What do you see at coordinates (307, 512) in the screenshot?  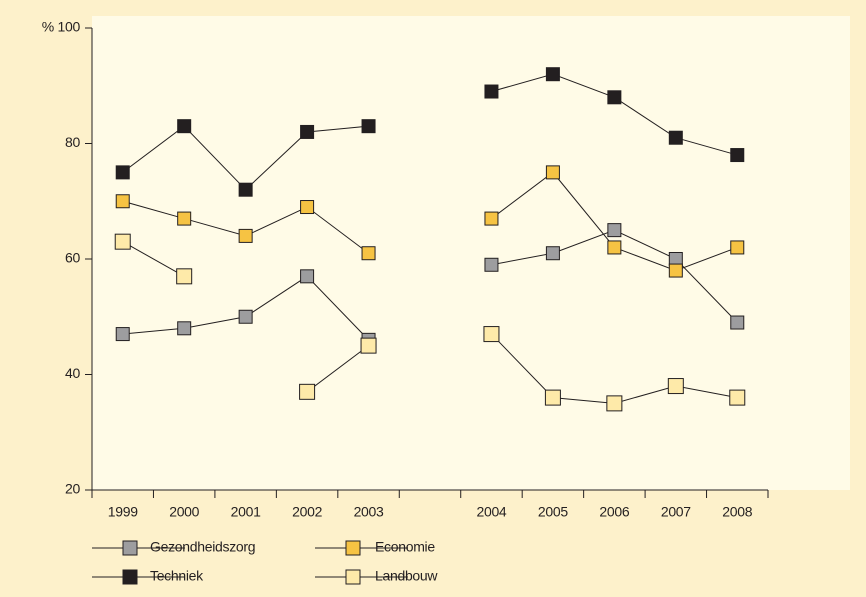 I see `x-tick-label: 2002` at bounding box center [307, 512].